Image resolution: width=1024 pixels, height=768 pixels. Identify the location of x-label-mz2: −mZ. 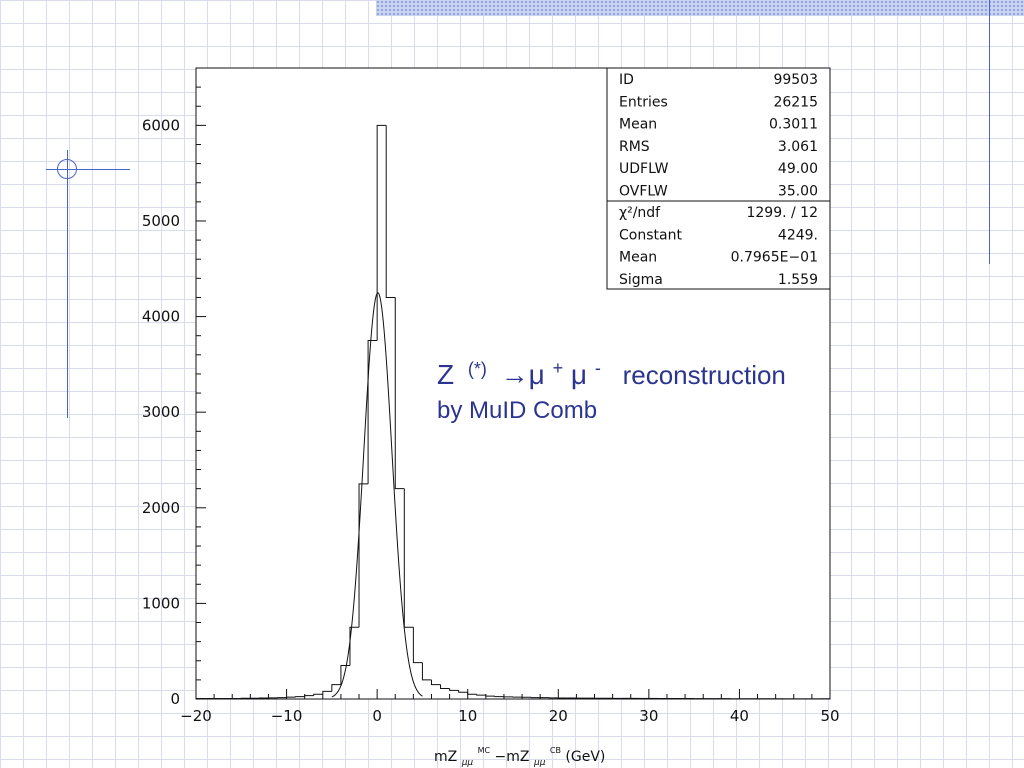
(512, 757).